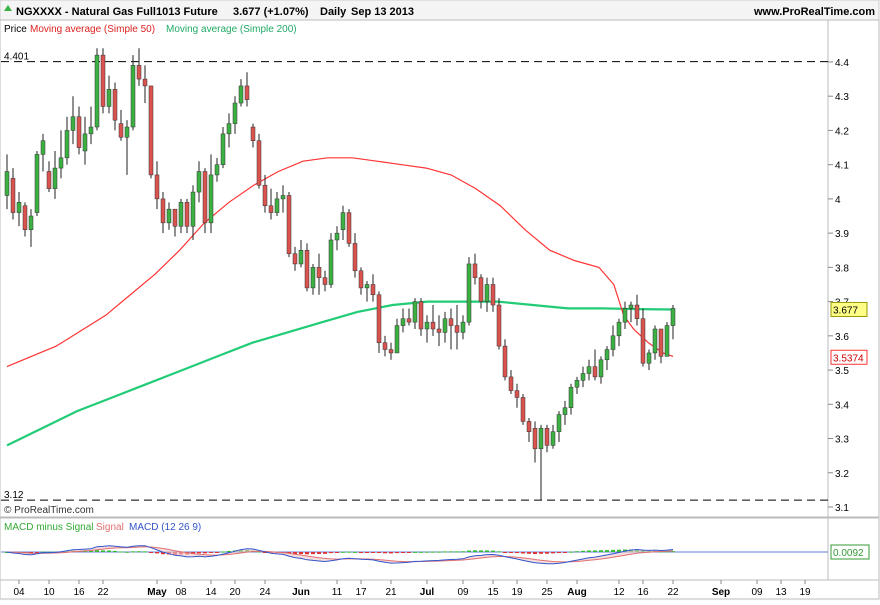 The image size is (880, 605). I want to click on x-tick-label: 16, so click(79, 592).